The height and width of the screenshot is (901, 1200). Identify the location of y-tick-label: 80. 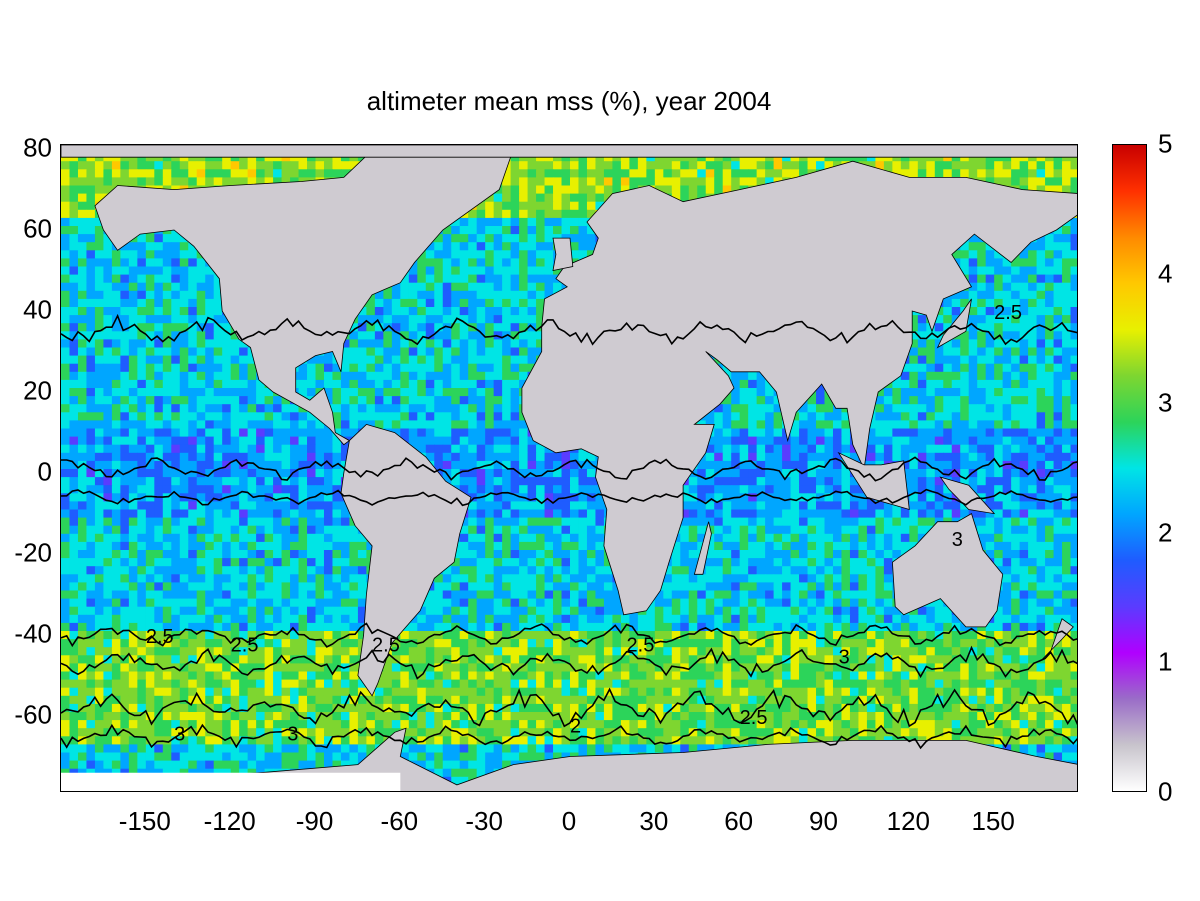
(37, 147).